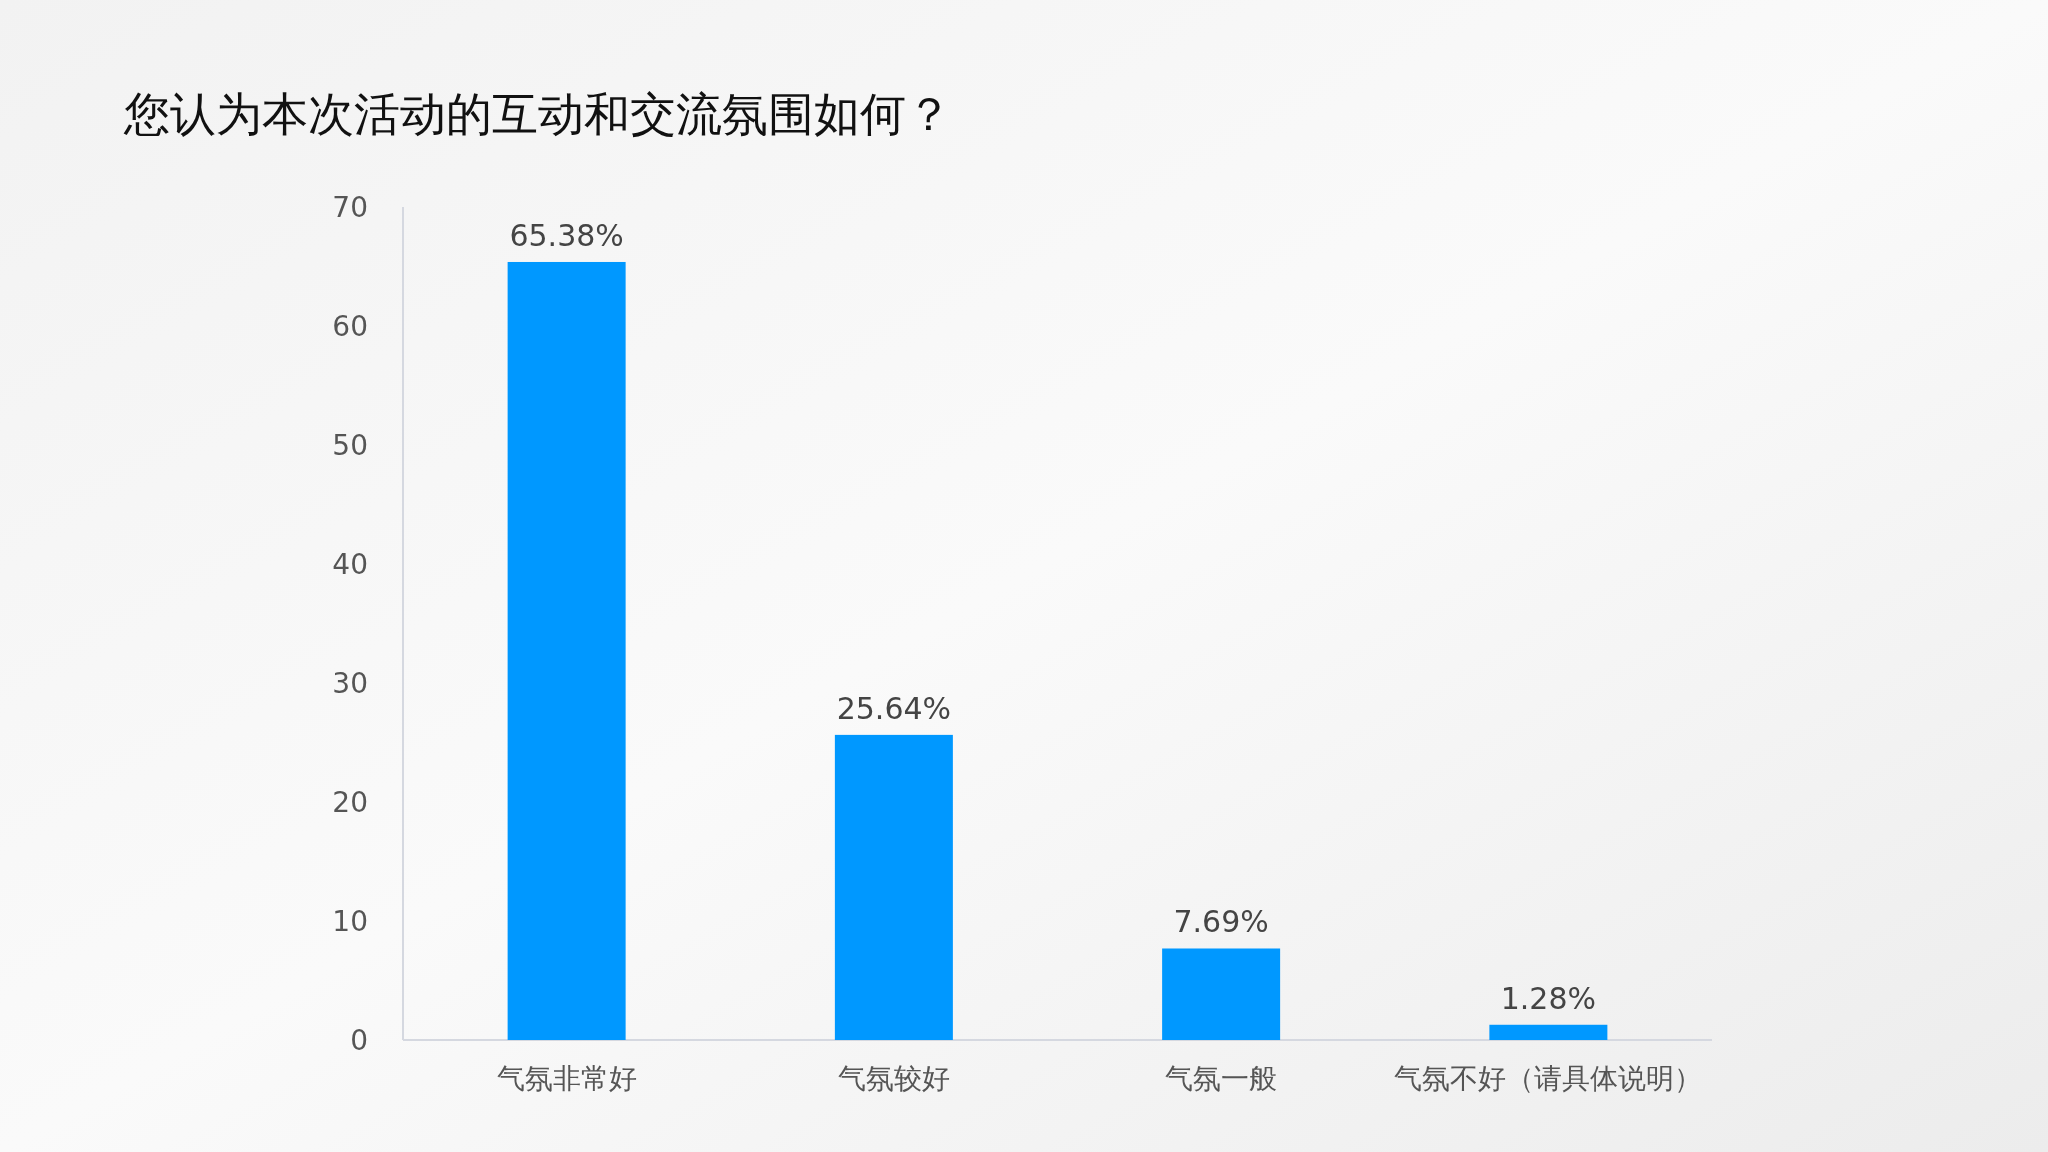 This screenshot has height=1152, width=2048. What do you see at coordinates (350, 683) in the screenshot?
I see `y-tick-label: 30` at bounding box center [350, 683].